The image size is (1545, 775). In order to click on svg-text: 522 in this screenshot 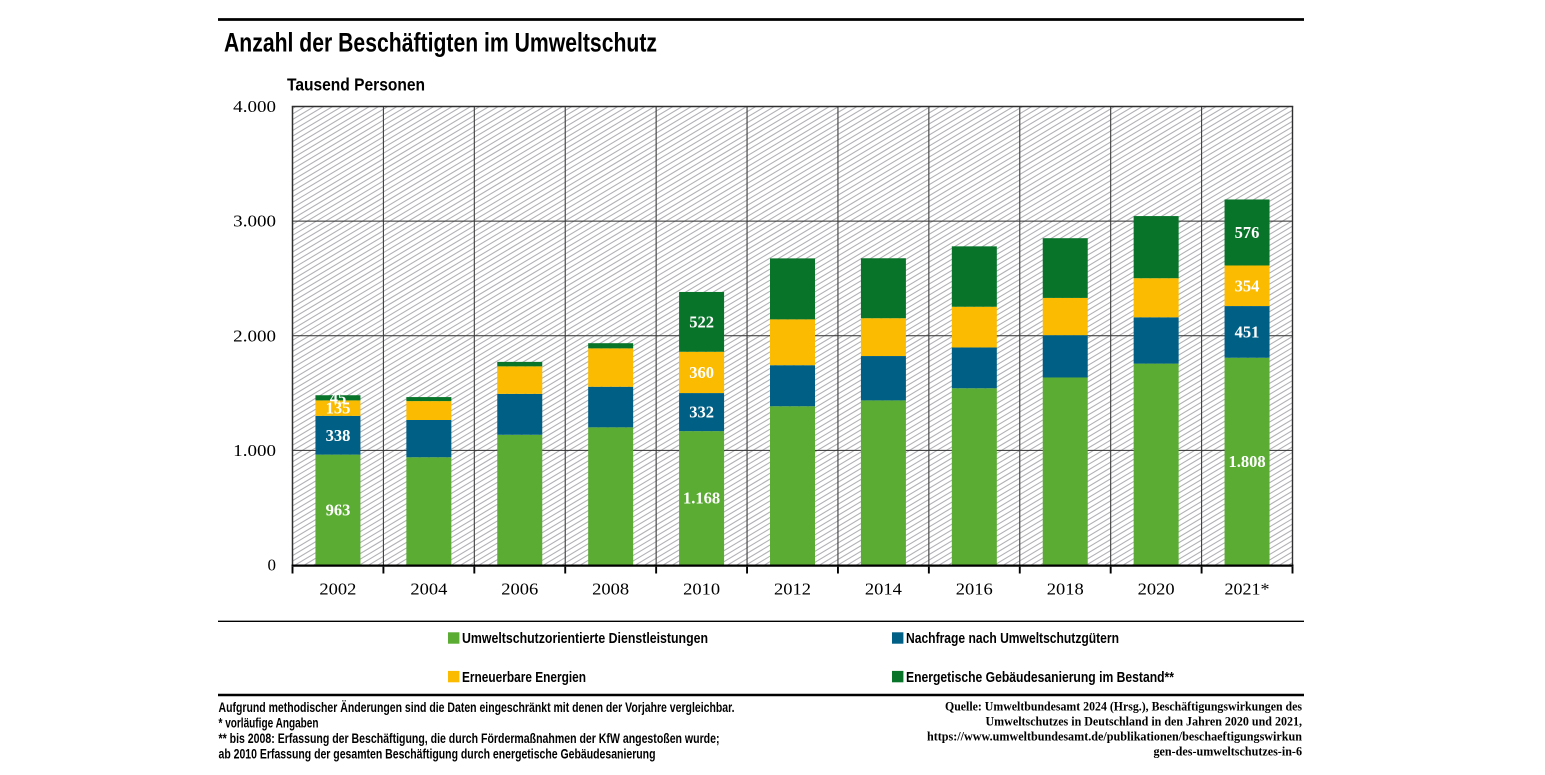, I will do `click(701, 321)`.